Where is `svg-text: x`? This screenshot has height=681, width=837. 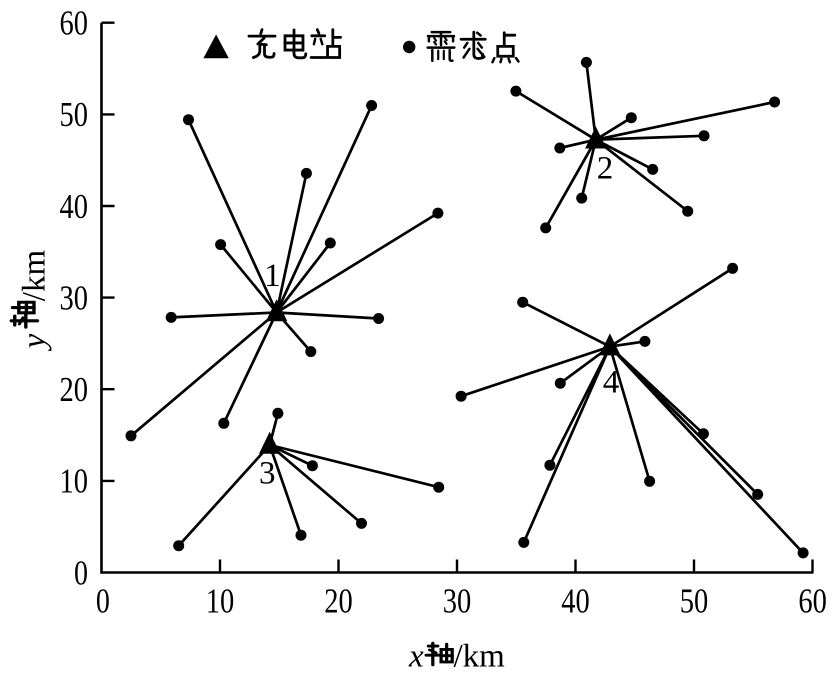 svg-text: x is located at coordinates (416, 656).